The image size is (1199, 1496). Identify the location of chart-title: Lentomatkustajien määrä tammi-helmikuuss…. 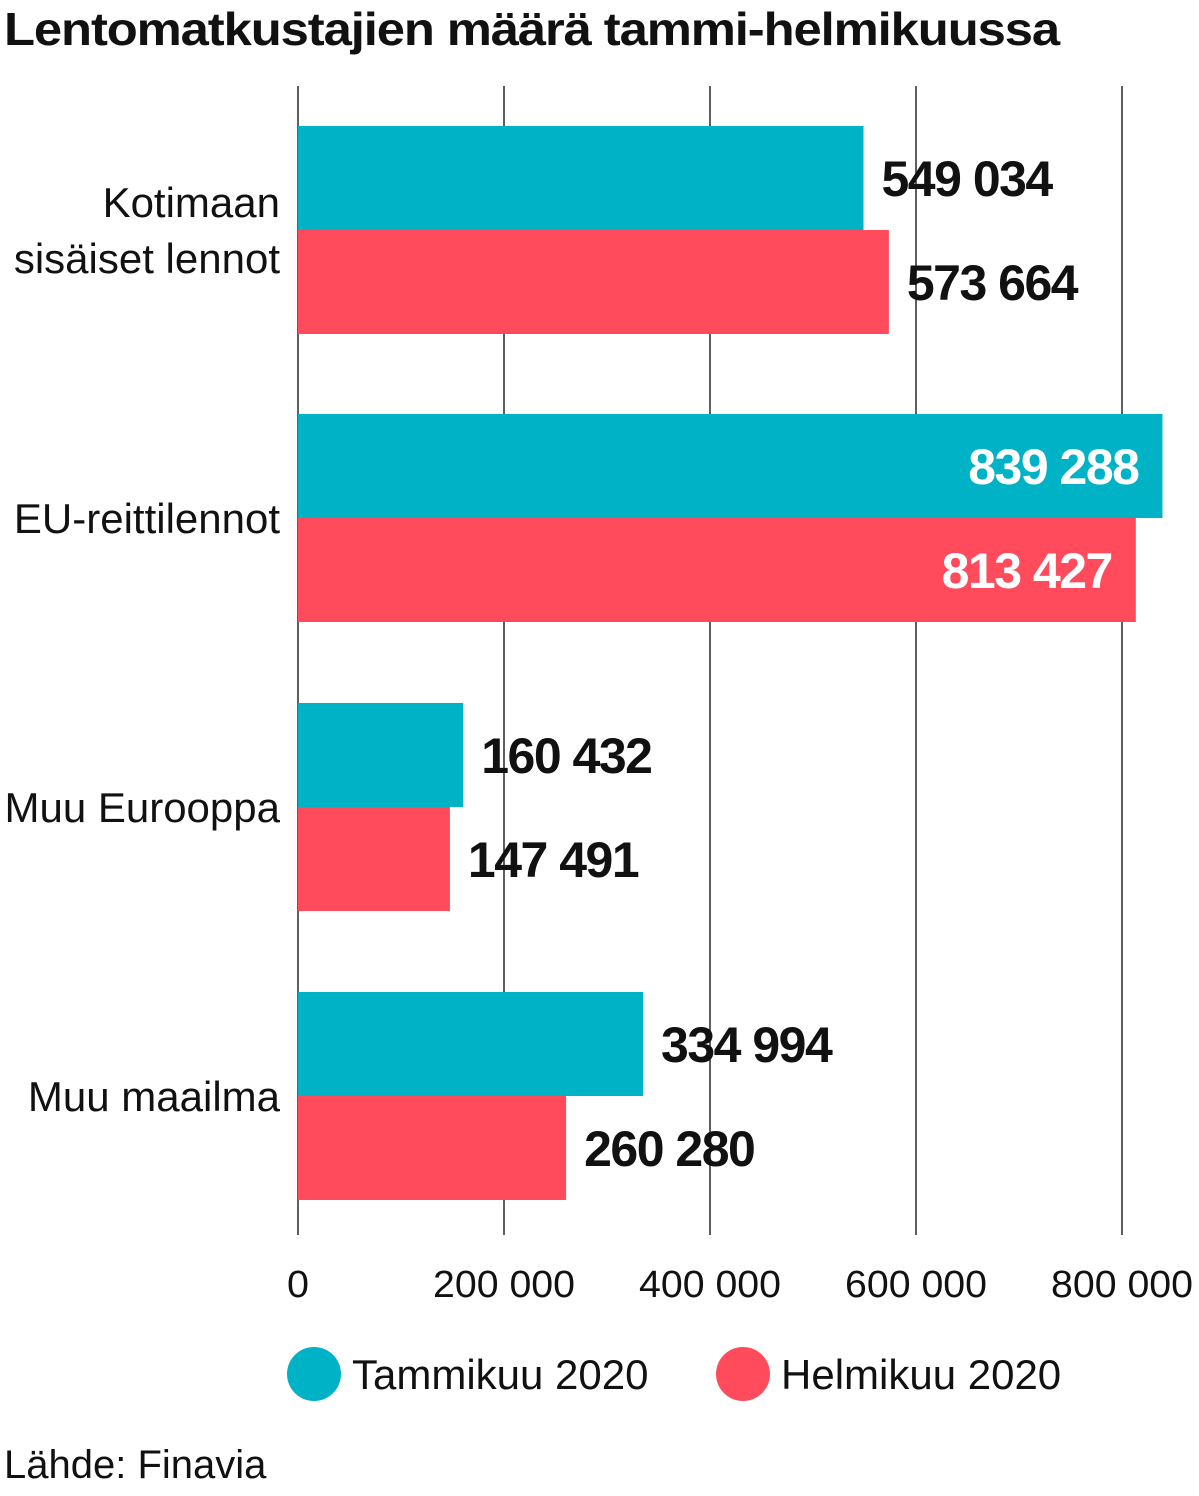
(532, 29).